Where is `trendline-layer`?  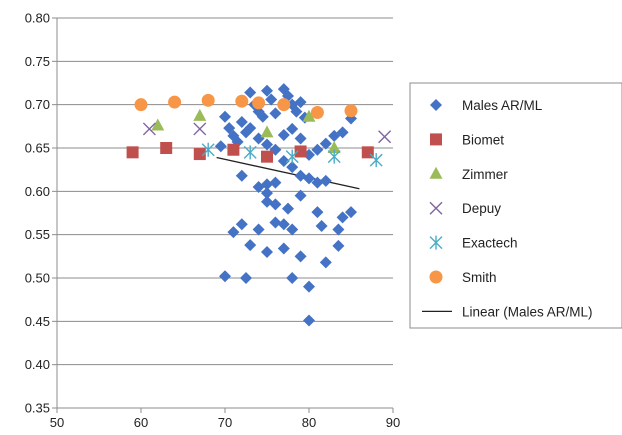
trendline-layer is located at coordinates (288, 173).